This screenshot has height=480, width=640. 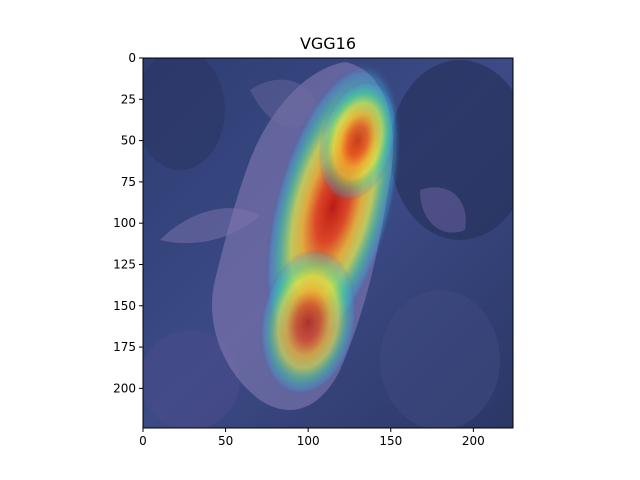 What do you see at coordinates (473, 441) in the screenshot?
I see `x-tick-label: 200` at bounding box center [473, 441].